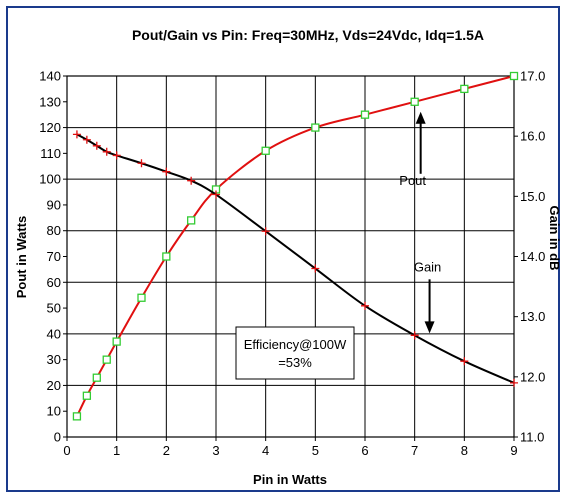 The width and height of the screenshot is (568, 500). Describe the element at coordinates (116, 450) in the screenshot. I see `x-tick-label: 1` at that location.